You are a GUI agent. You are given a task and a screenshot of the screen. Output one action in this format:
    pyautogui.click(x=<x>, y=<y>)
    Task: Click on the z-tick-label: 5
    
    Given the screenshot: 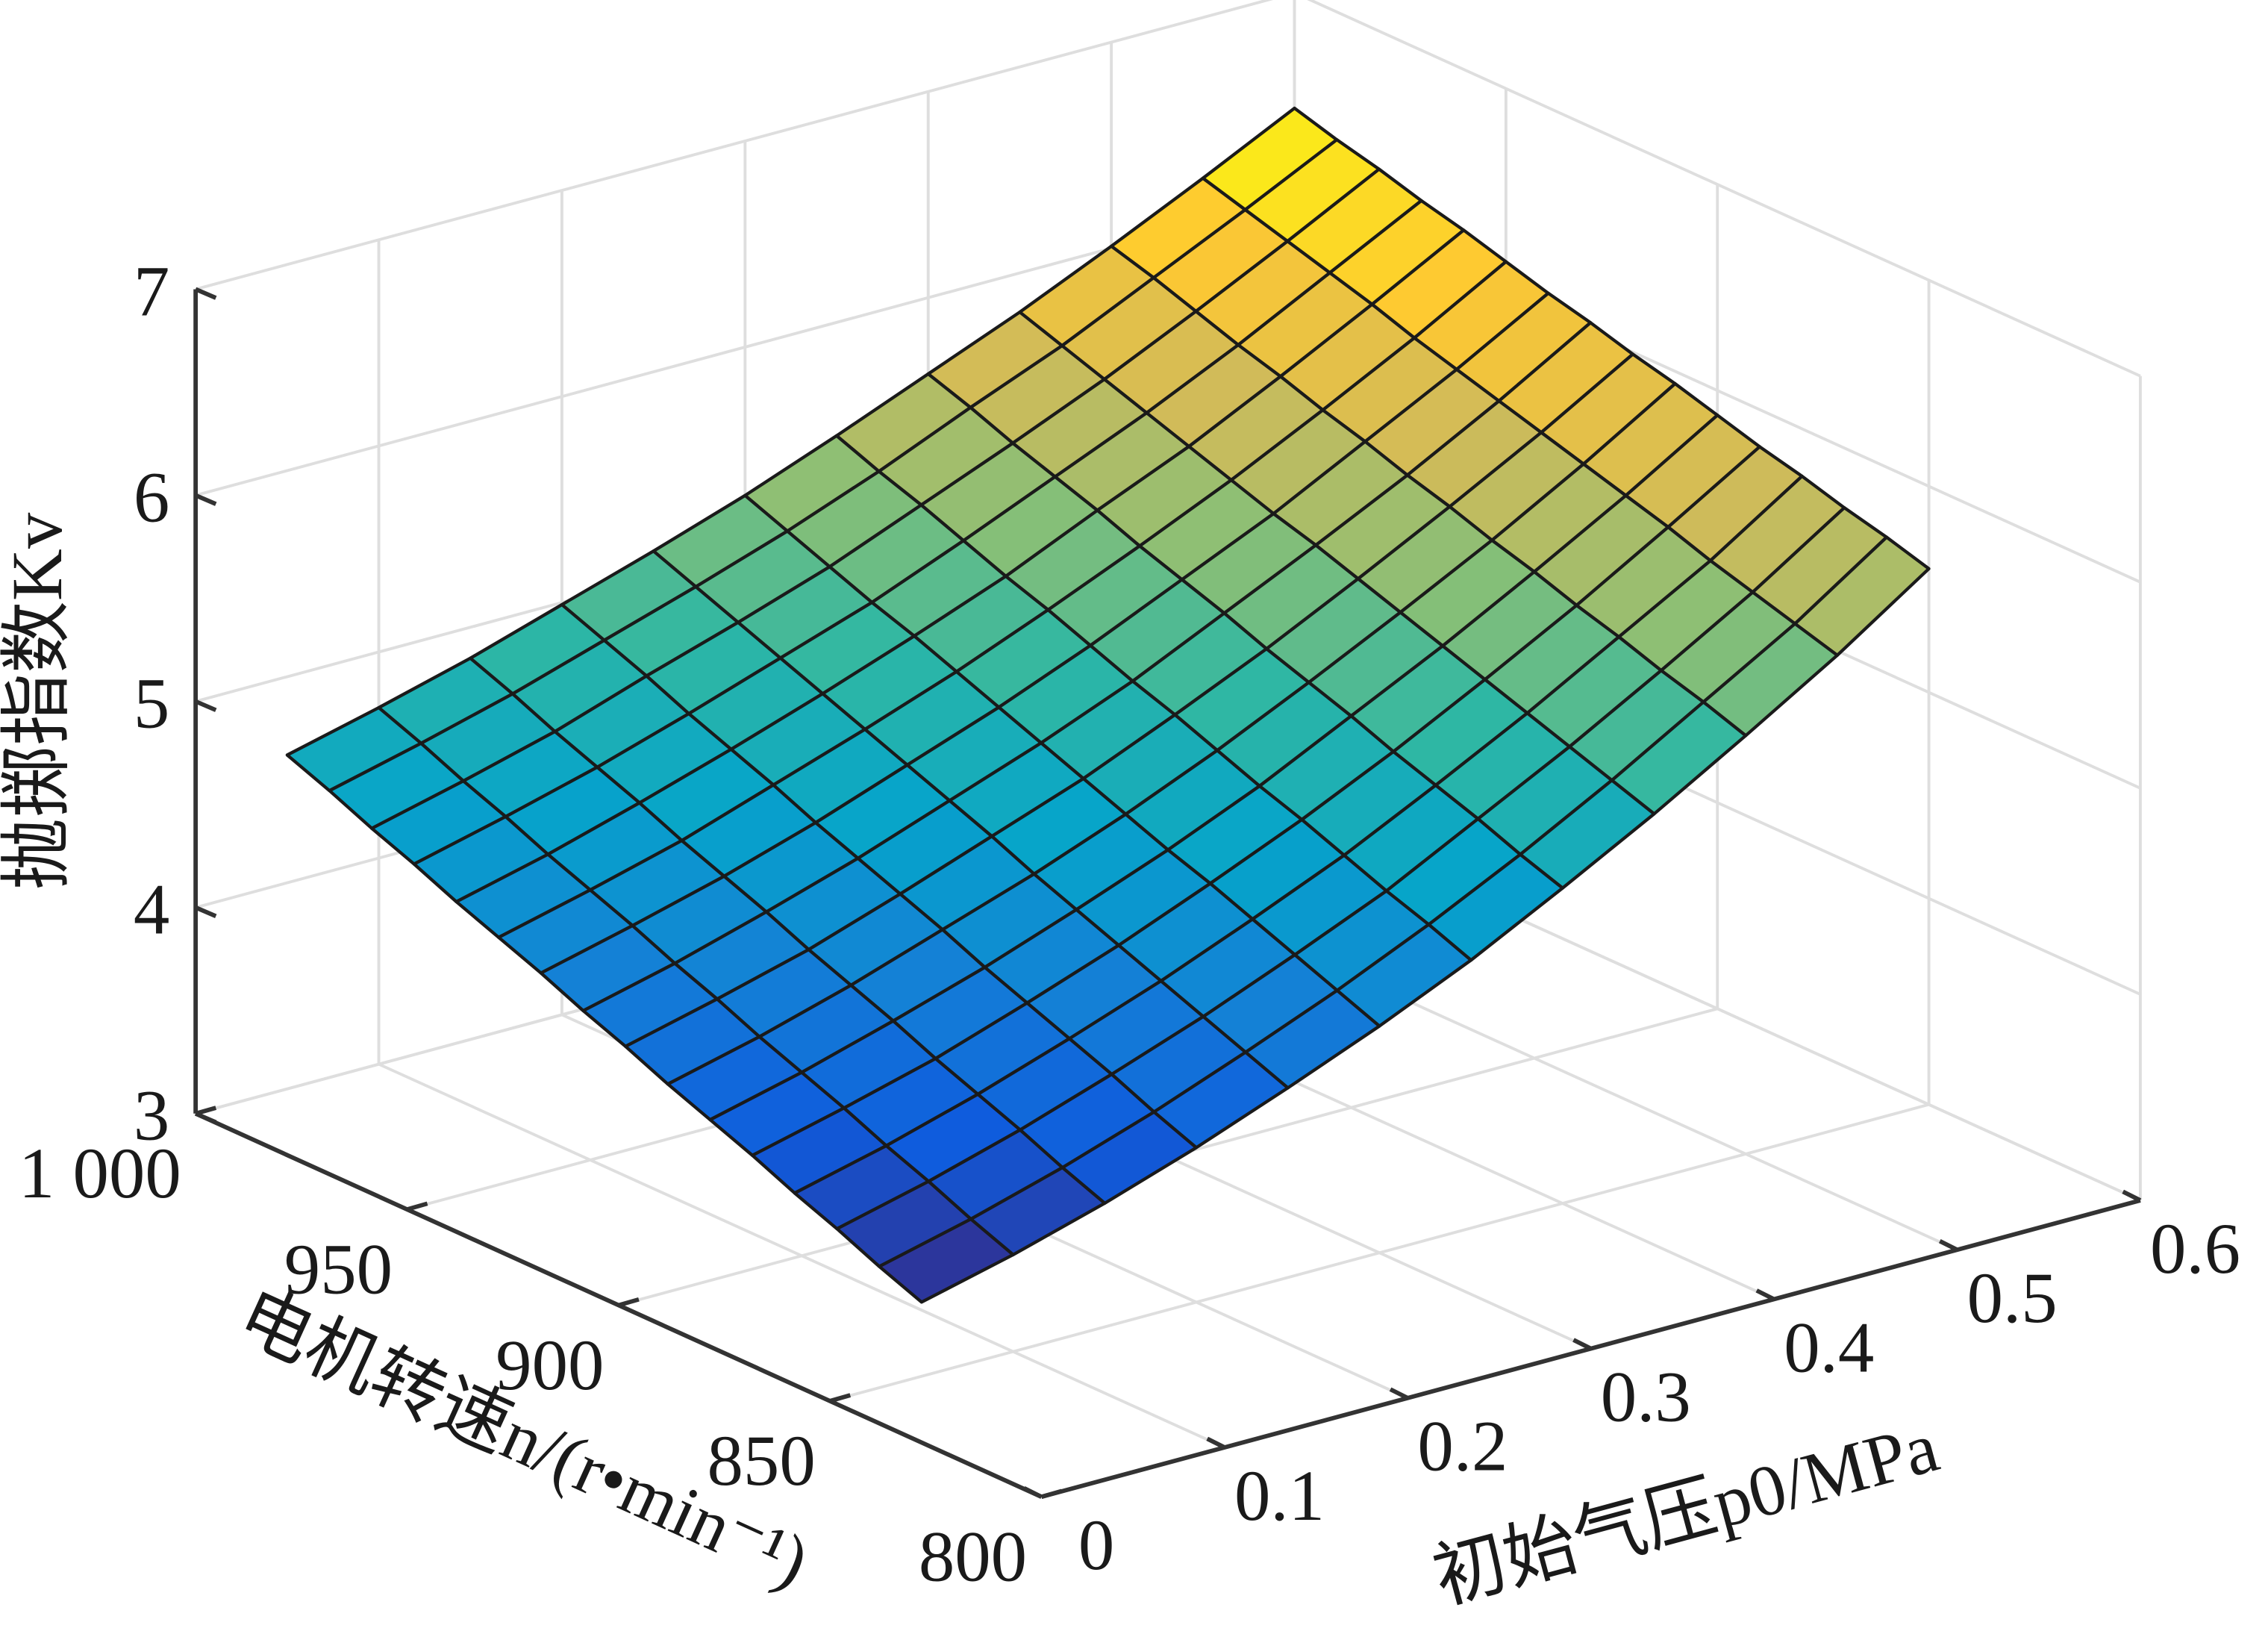 What is the action you would take?
    pyautogui.click(x=151, y=703)
    